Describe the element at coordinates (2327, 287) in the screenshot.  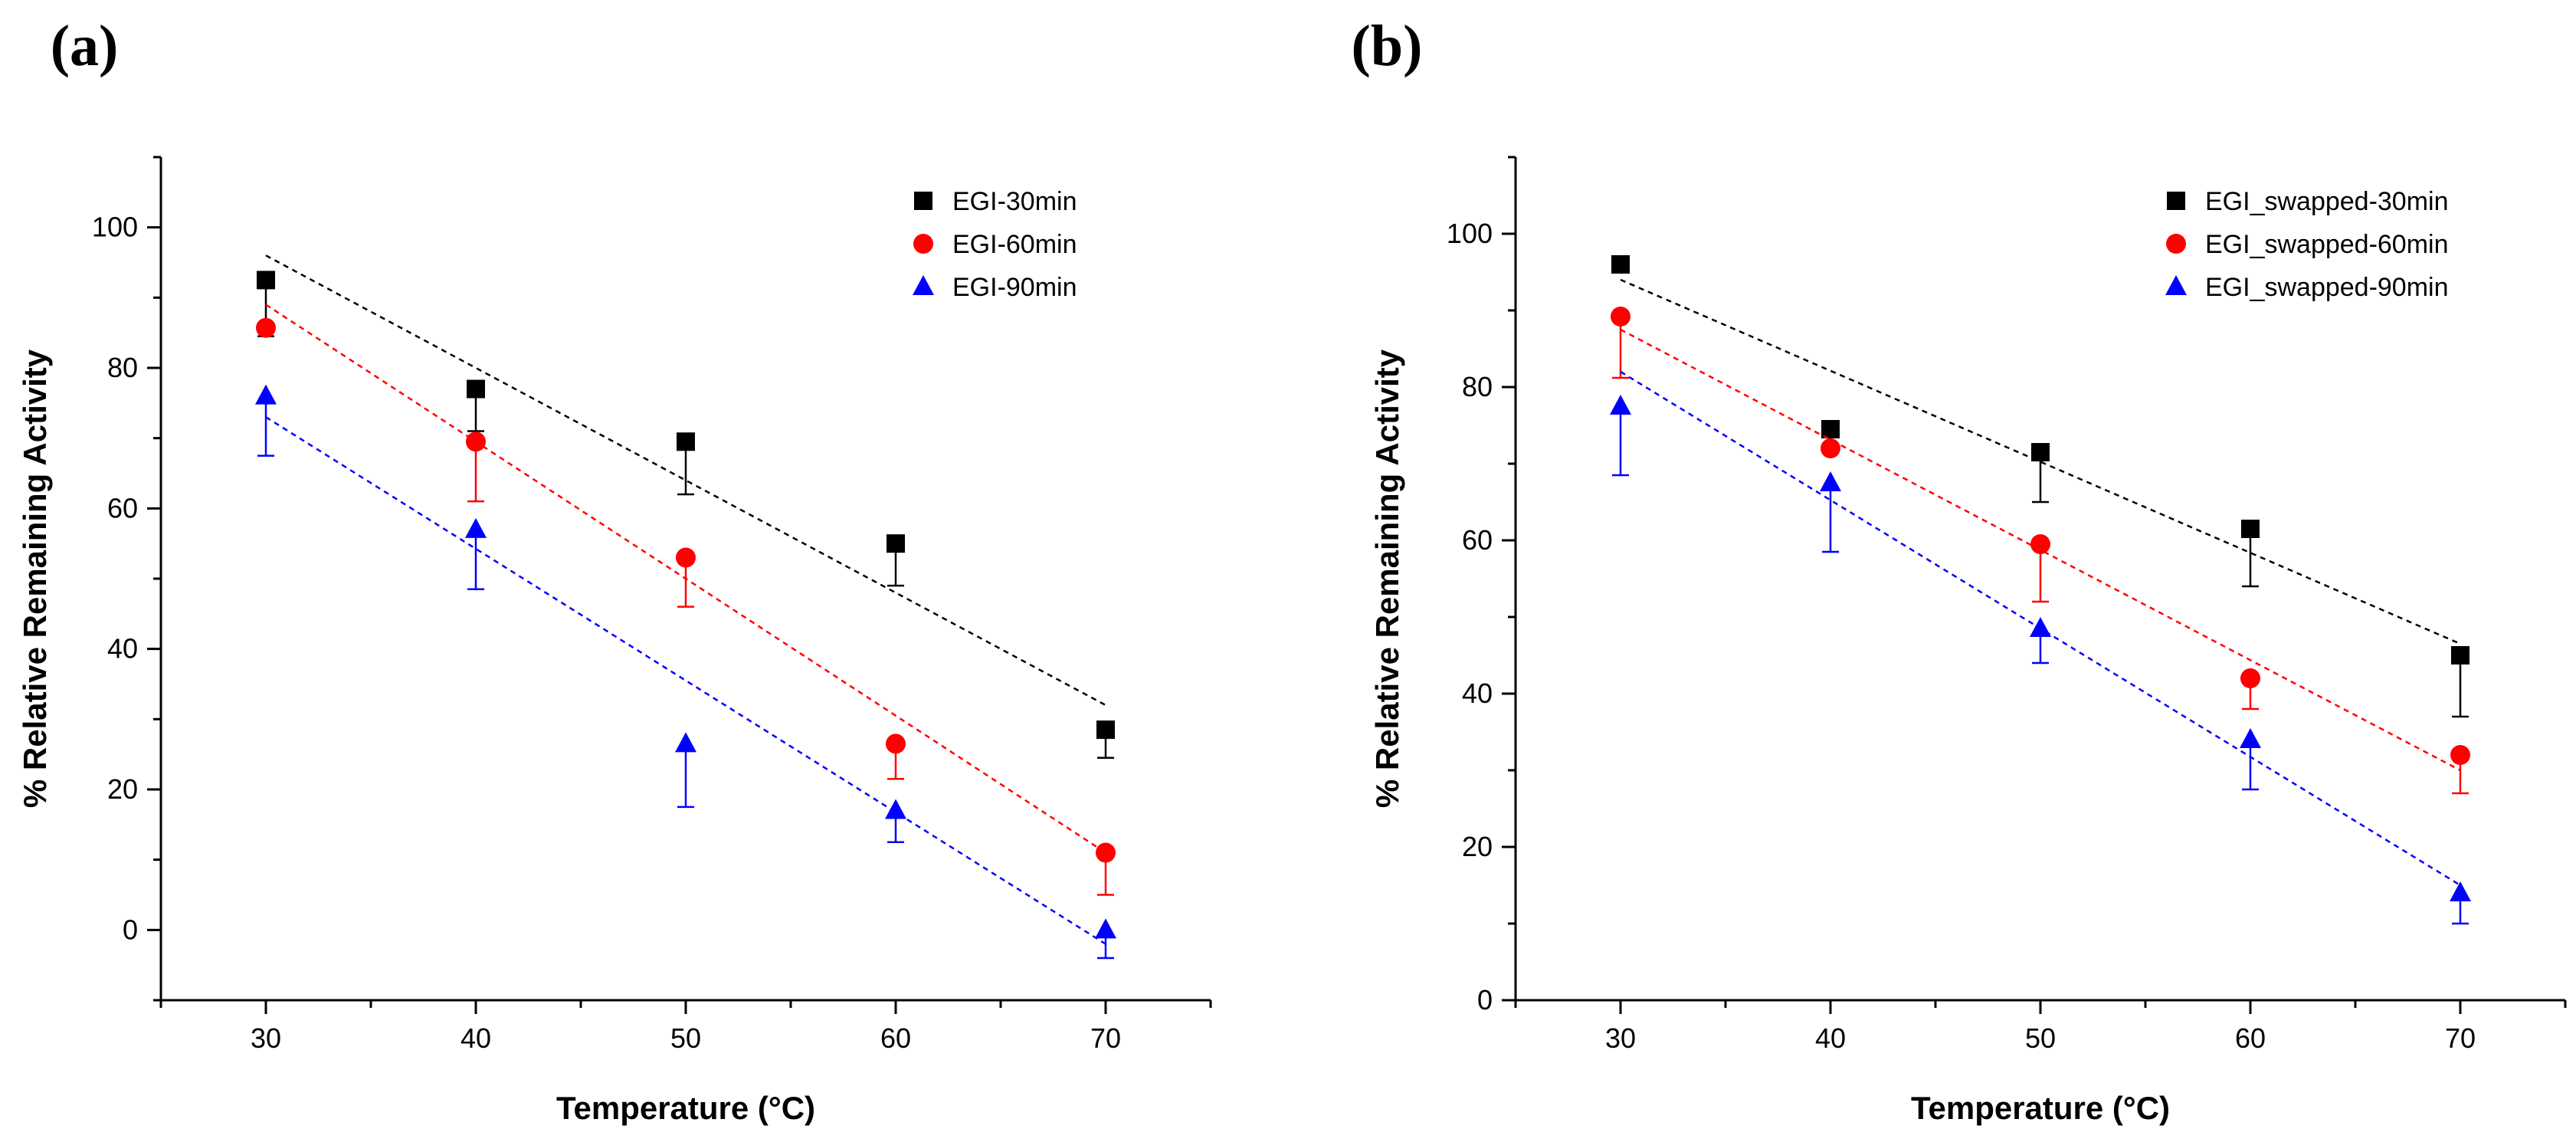
I see `legend-label: EGI_swapped-90min` at that location.